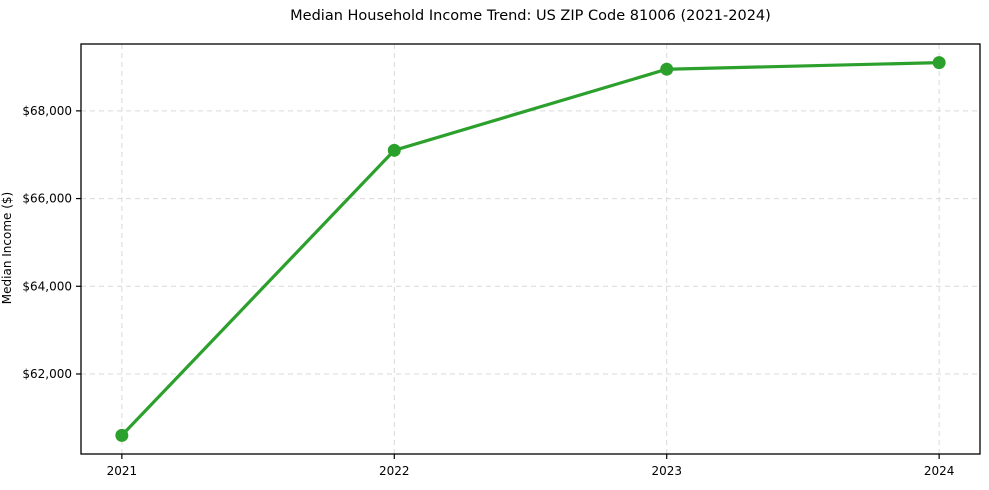 This screenshot has width=989, height=490. What do you see at coordinates (47, 199) in the screenshot?
I see `y-tick-label: $66,000` at bounding box center [47, 199].